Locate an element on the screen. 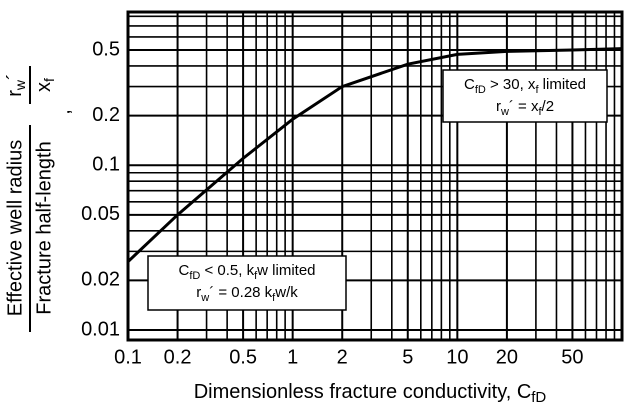  annotation-line: rw´ = xf/2 is located at coordinates (525, 108).